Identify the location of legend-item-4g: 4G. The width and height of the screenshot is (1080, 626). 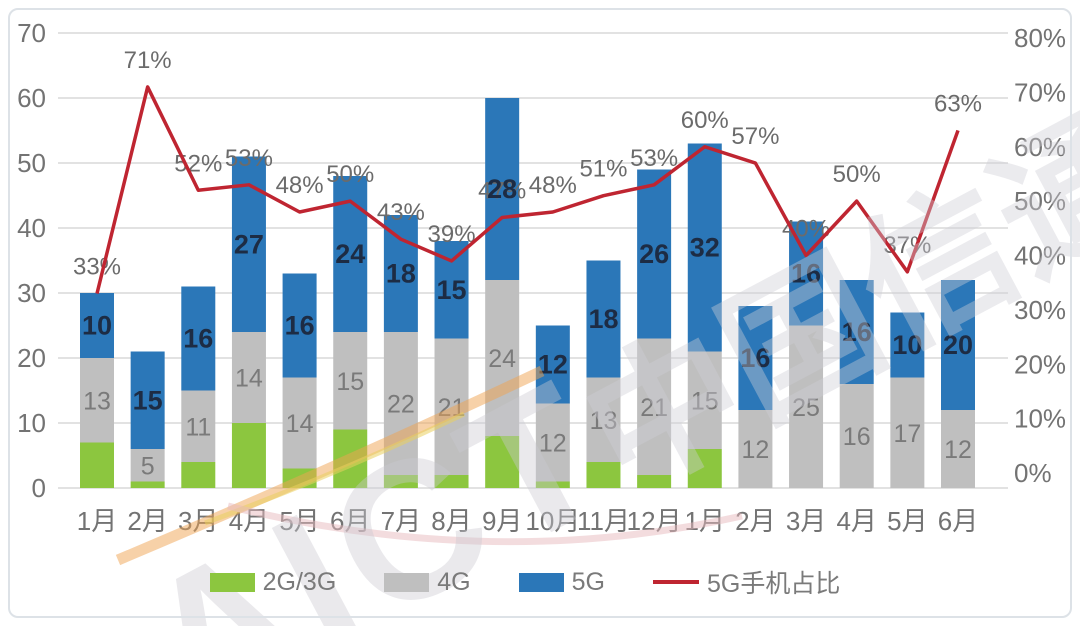
(427, 582).